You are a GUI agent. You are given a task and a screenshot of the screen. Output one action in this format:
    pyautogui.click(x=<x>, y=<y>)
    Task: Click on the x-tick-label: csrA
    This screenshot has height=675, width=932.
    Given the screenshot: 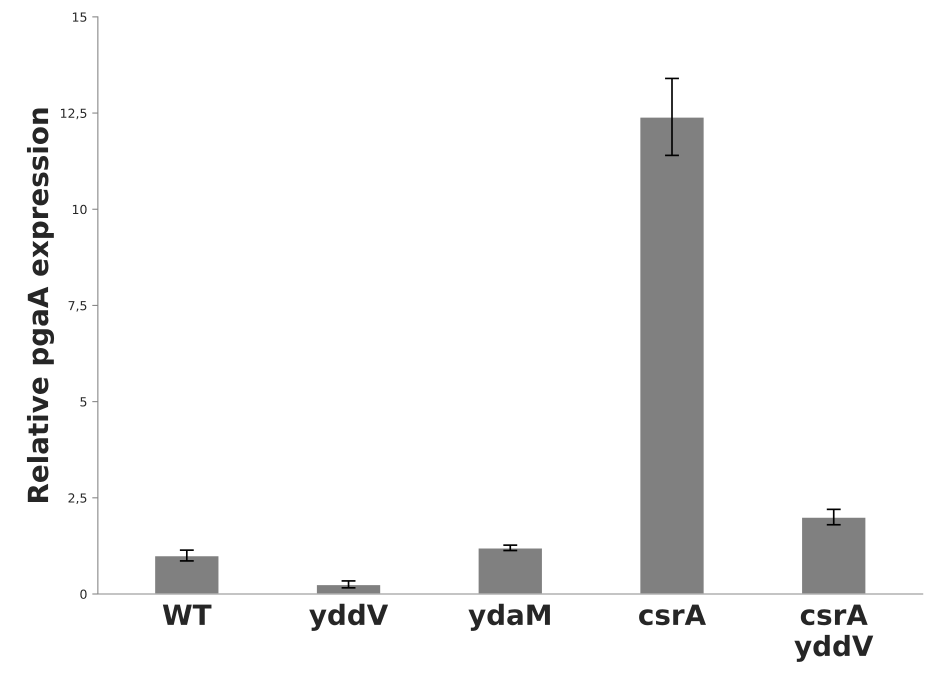 What is the action you would take?
    pyautogui.click(x=672, y=615)
    